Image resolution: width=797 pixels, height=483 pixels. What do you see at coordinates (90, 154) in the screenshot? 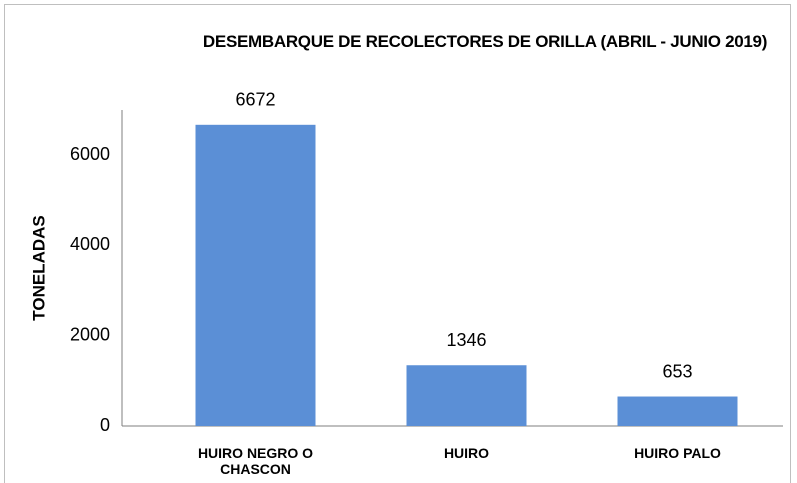
I see `y-tick-label: 6000` at bounding box center [90, 154].